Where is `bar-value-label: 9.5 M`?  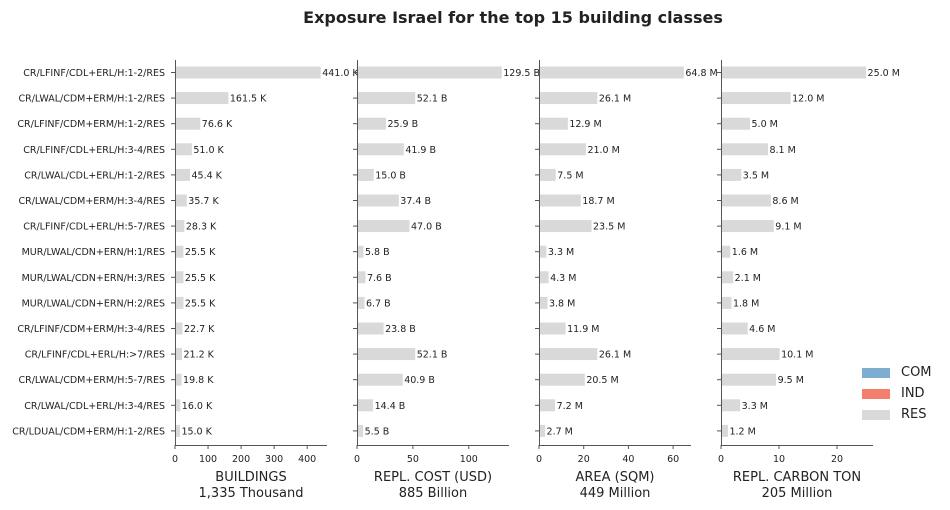
bar-value-label: 9.5 M is located at coordinates (791, 380).